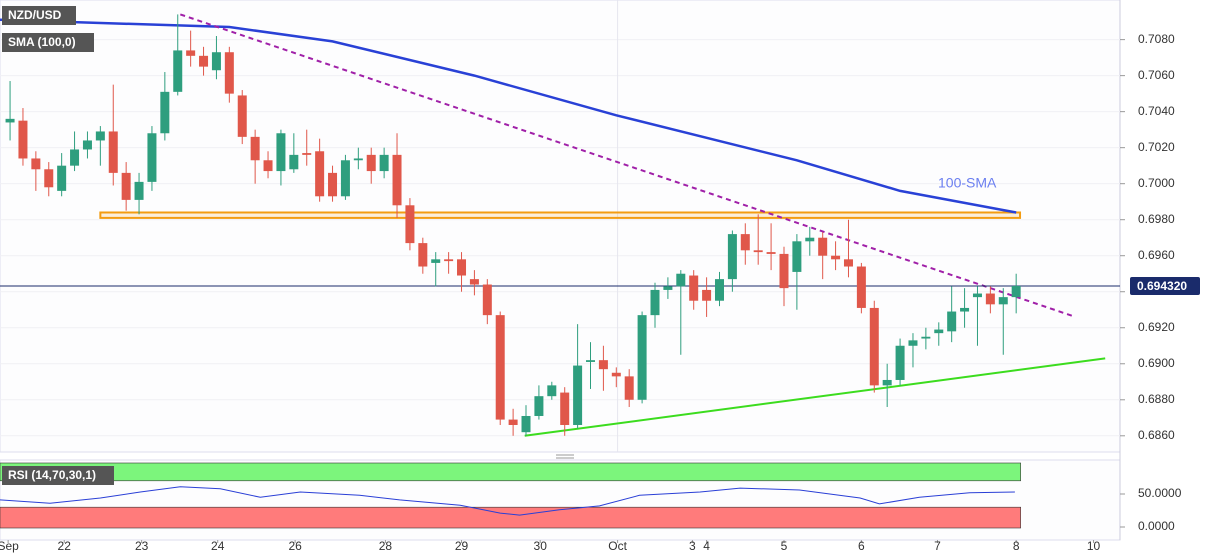  What do you see at coordinates (784, 546) in the screenshot?
I see `x-tick-label: 5` at bounding box center [784, 546].